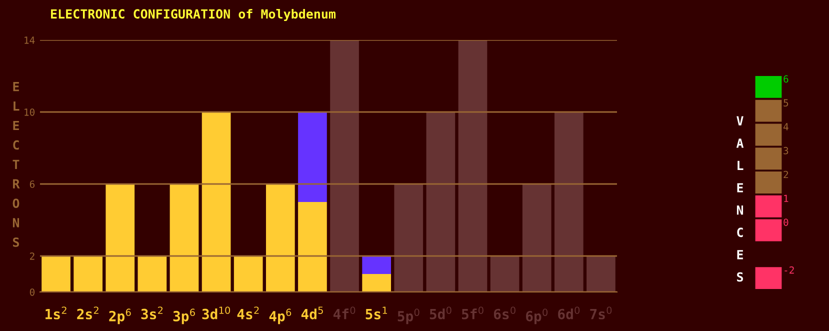  Describe the element at coordinates (786, 174) in the screenshot. I see `category-label: 2` at that location.